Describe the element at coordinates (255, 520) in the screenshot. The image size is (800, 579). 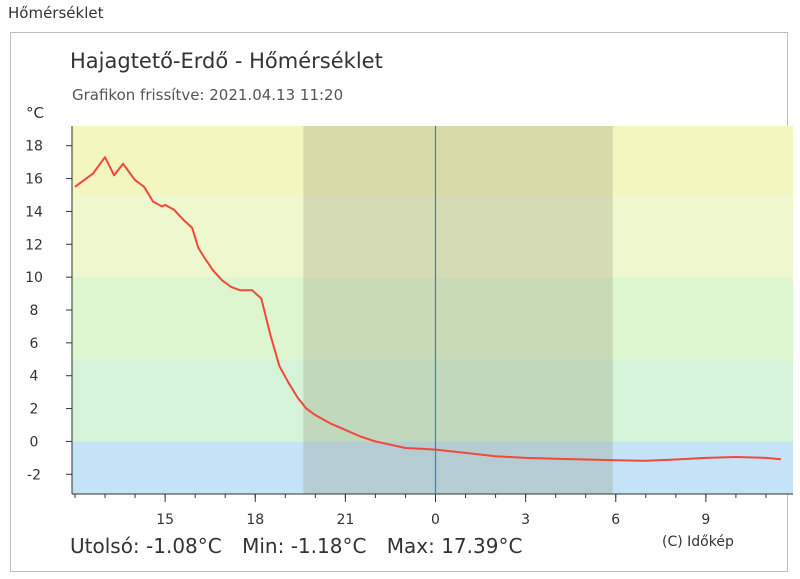
I see `x-tick-label: 18` at that location.